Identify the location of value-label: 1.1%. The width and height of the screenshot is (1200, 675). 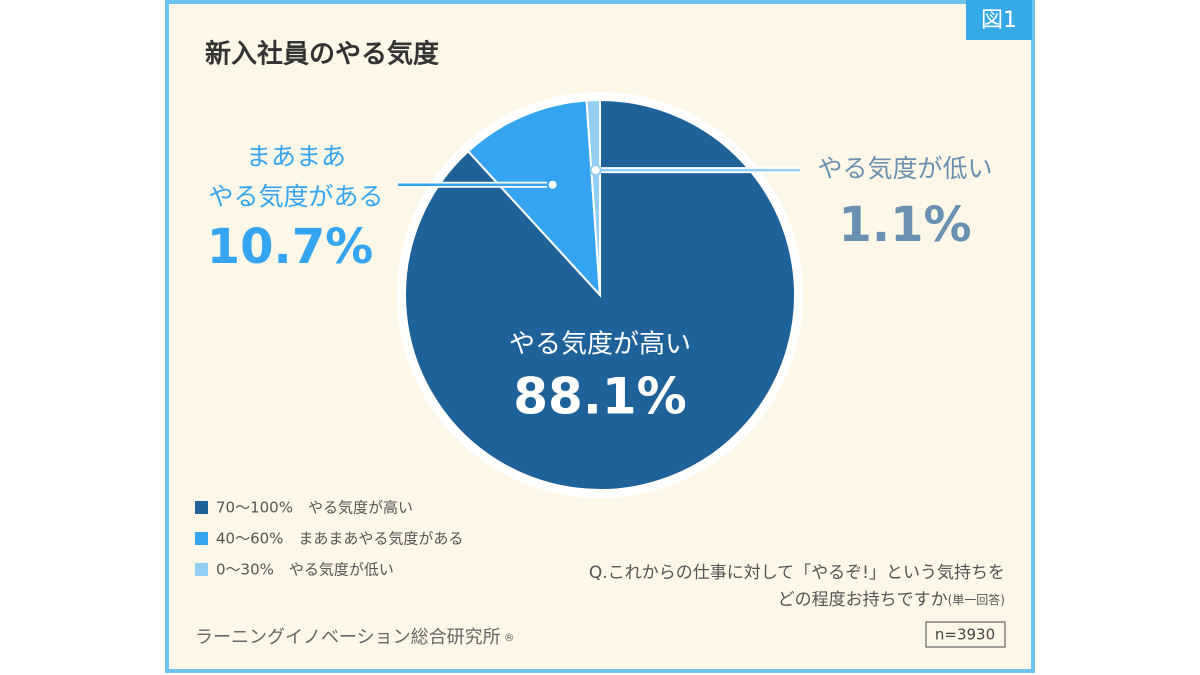
(904, 225).